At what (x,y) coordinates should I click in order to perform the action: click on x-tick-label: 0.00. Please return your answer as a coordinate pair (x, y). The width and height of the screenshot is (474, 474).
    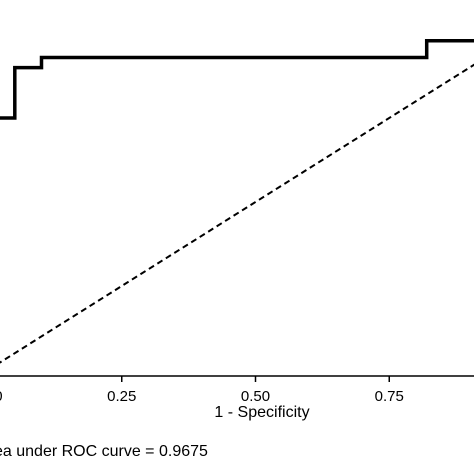
    Looking at the image, I should click on (1, 396).